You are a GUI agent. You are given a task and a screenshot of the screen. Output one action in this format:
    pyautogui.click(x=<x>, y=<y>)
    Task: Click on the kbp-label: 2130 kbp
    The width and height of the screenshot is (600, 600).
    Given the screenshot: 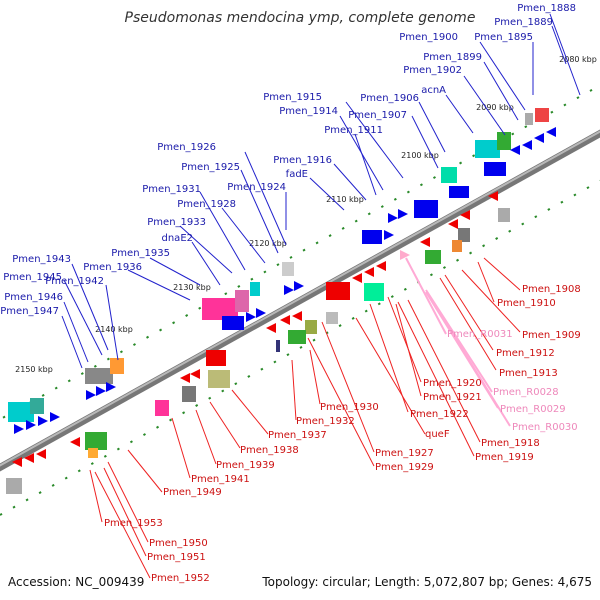 What is the action you would take?
    pyautogui.click(x=192, y=287)
    